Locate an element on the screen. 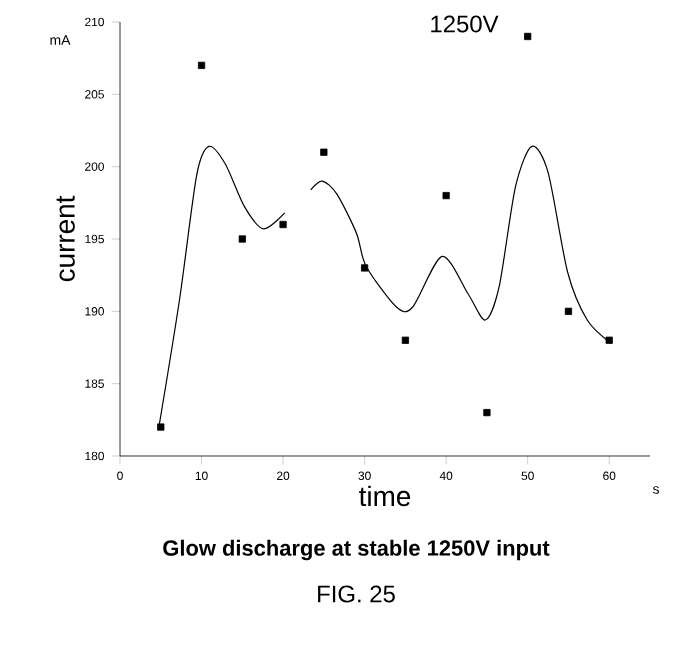 This screenshot has width=700, height=646. text: Glow discharge at stable 1250V input is located at coordinates (356, 550).